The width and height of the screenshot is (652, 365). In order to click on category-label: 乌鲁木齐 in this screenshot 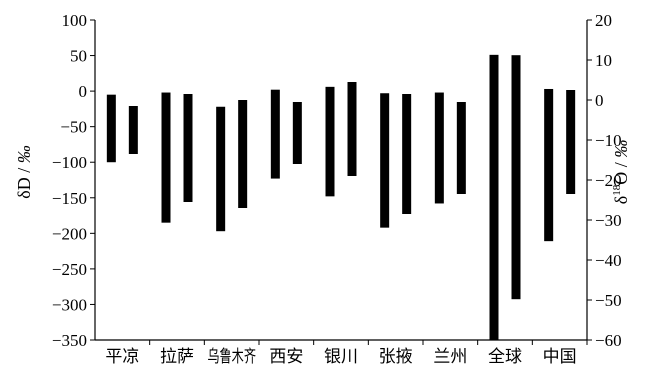, I will do `click(231, 356)`.